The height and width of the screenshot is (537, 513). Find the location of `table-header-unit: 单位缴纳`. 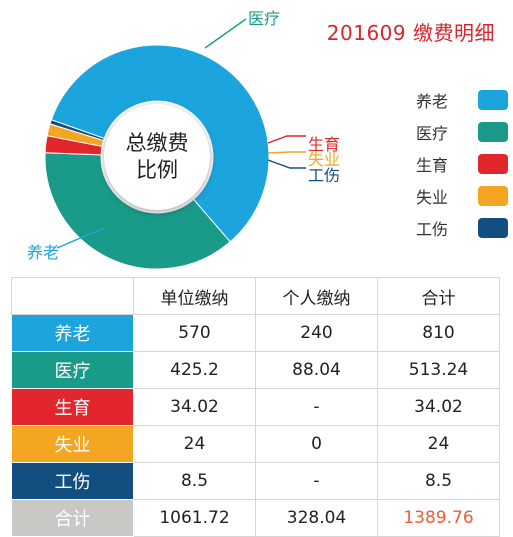

table-header-unit: 单位缴纳 is located at coordinates (194, 296).